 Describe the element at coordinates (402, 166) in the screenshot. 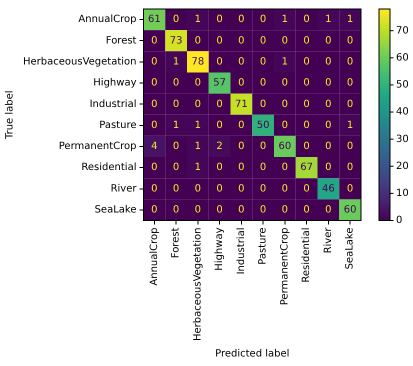

I see `color-bar-label: 20` at that location.